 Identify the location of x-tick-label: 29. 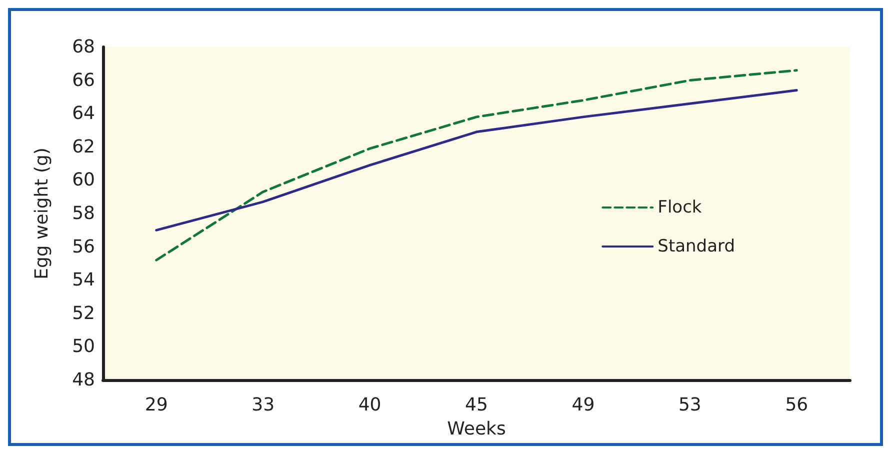
(156, 405).